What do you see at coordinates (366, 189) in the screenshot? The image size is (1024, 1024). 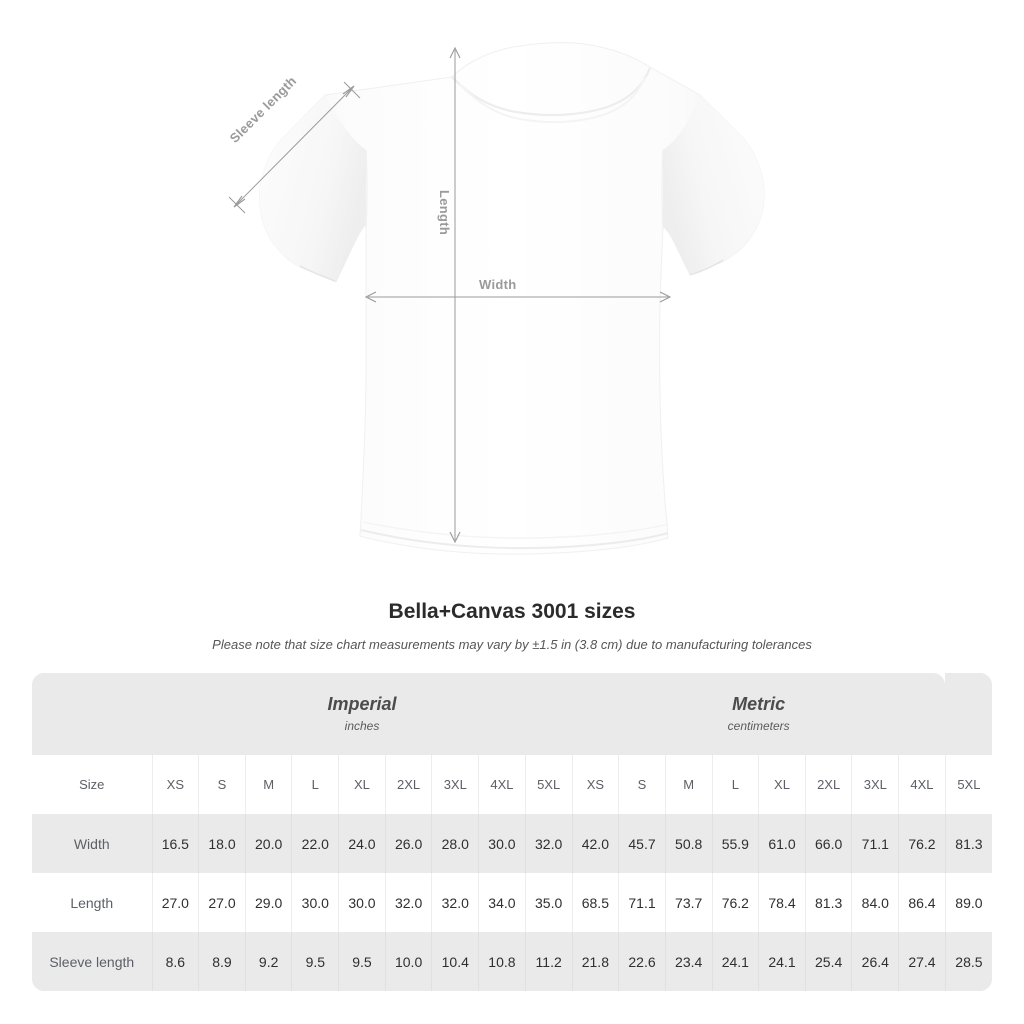 I see `left-armhole-seam` at bounding box center [366, 189].